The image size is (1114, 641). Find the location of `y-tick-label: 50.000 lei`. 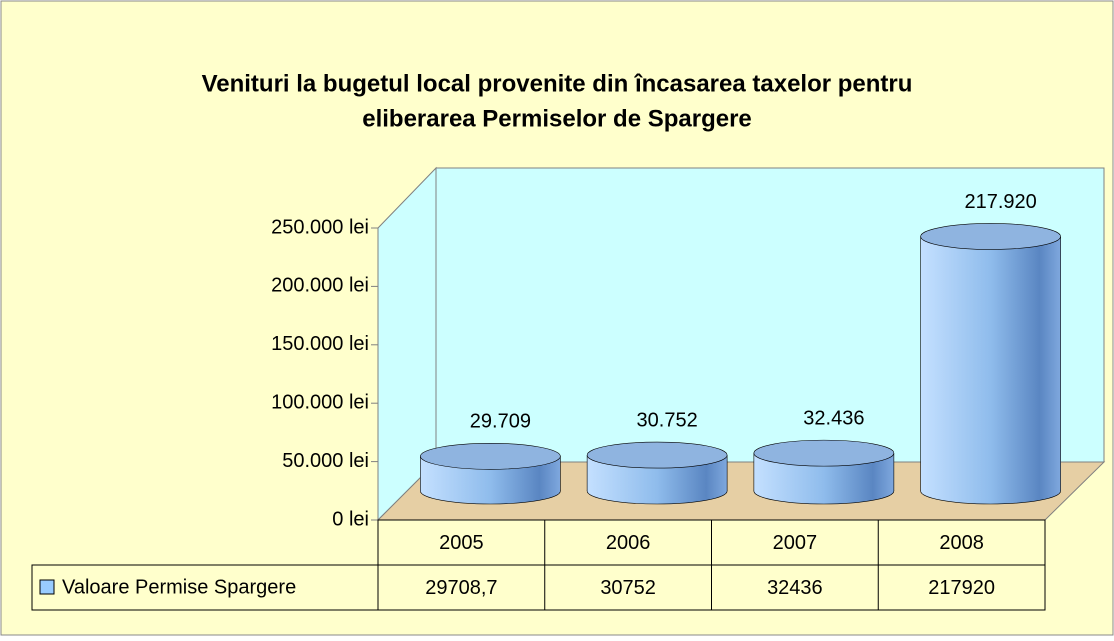

y-tick-label: 50.000 lei is located at coordinates (325, 461).